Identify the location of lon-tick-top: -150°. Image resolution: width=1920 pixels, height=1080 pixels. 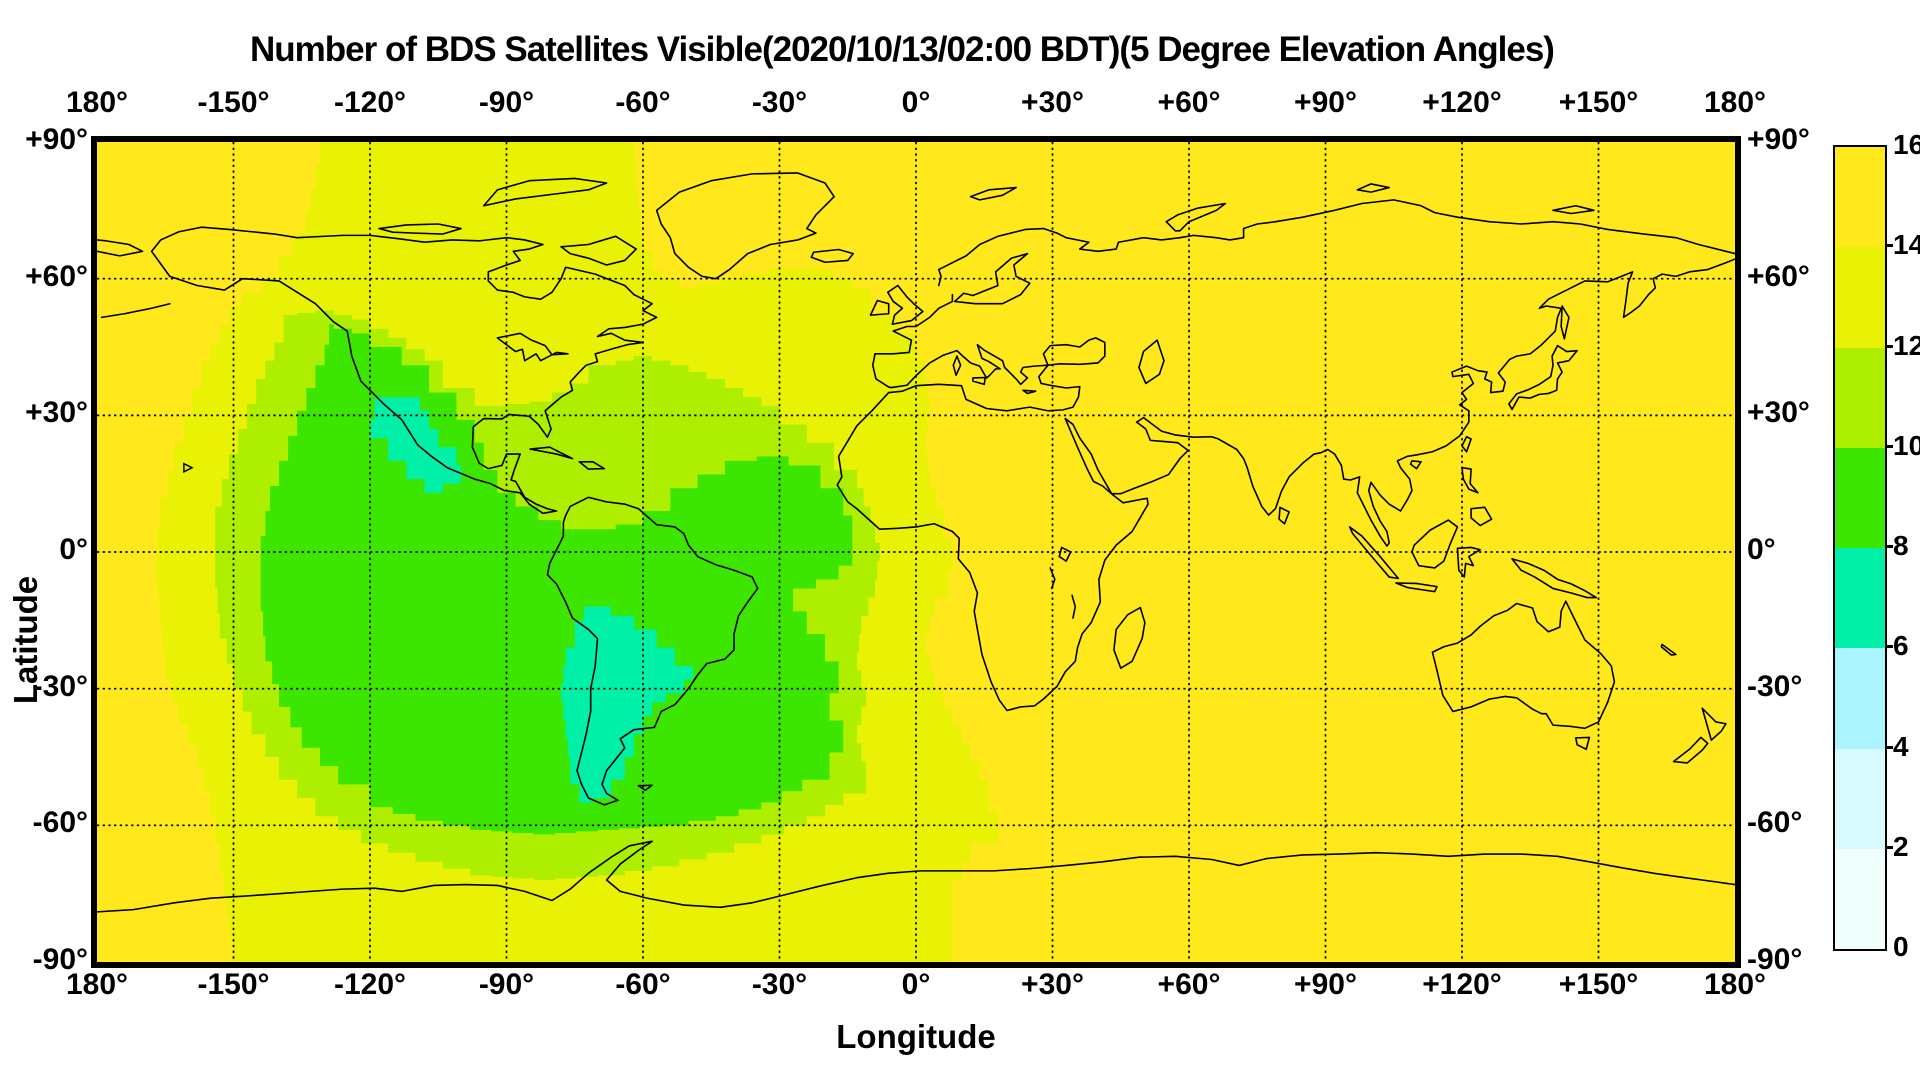
(233, 102).